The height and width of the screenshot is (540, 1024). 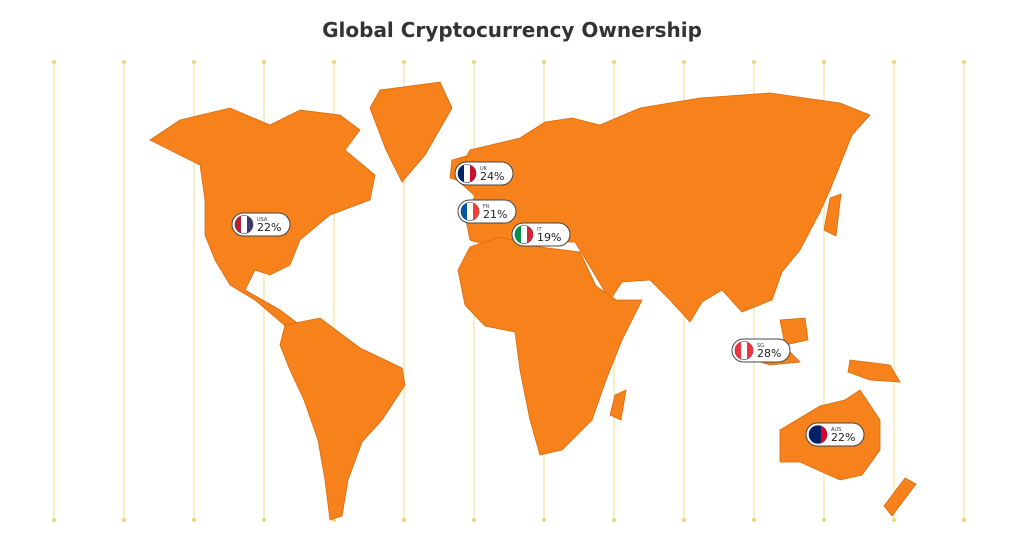 What do you see at coordinates (262, 220) in the screenshot?
I see `marker-code: USA` at bounding box center [262, 220].